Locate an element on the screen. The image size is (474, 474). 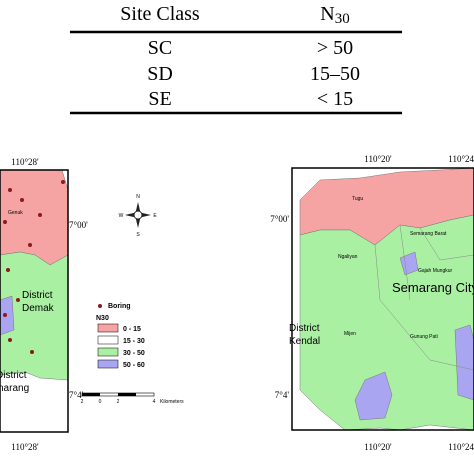
table-cell: SE is located at coordinates (159, 99).